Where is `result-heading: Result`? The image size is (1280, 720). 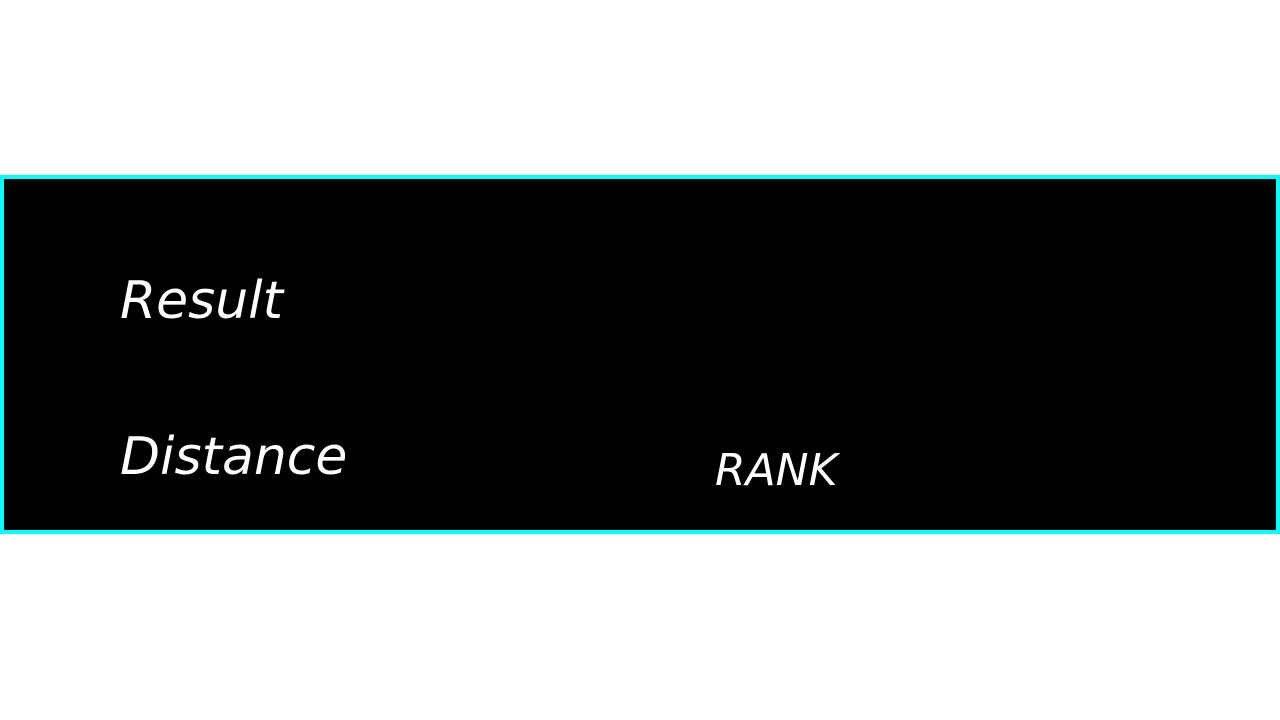 result-heading: Result is located at coordinates (202, 301).